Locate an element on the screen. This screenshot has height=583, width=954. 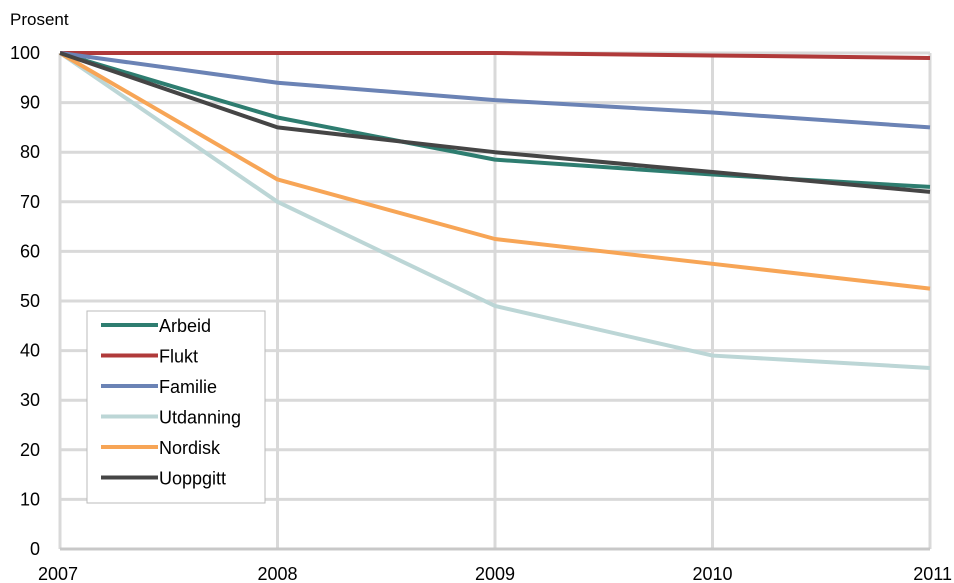
y-tick-label: 0 is located at coordinates (35, 549).